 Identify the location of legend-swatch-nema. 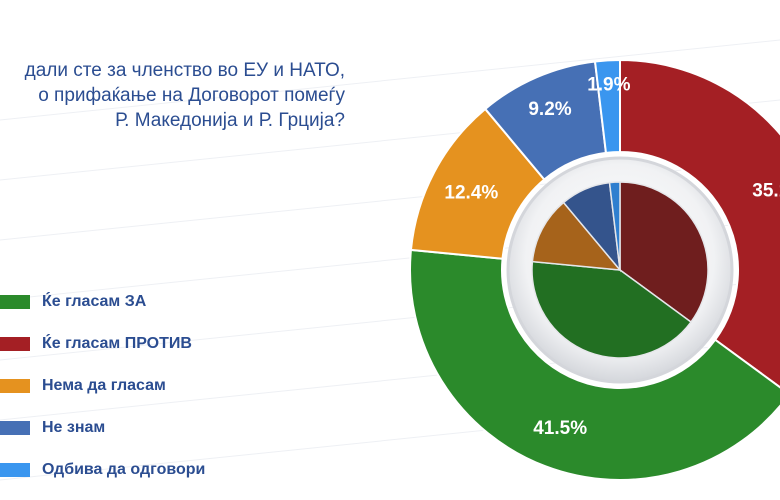
(15, 386).